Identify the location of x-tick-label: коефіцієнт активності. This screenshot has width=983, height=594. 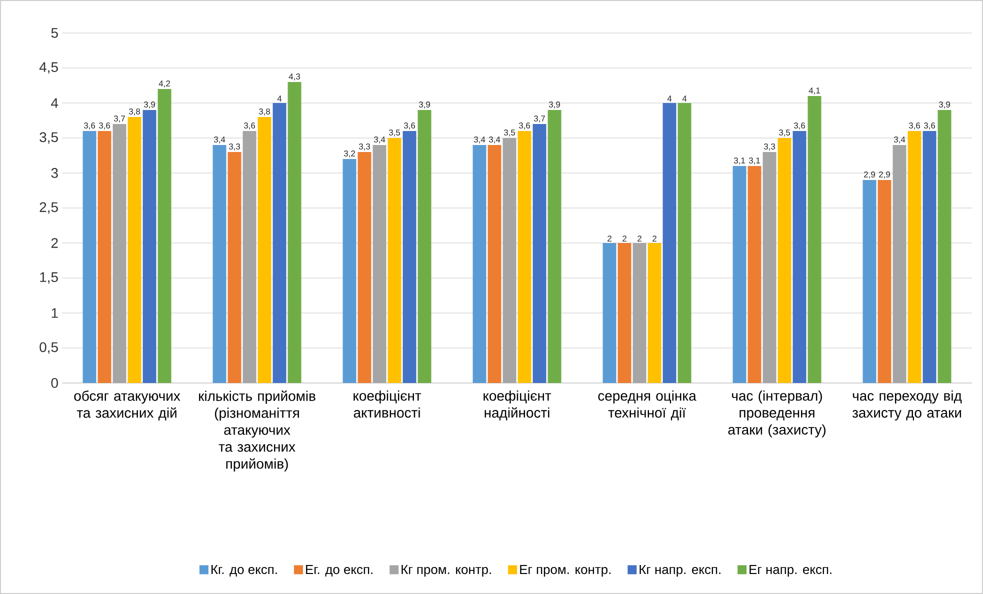
(388, 404).